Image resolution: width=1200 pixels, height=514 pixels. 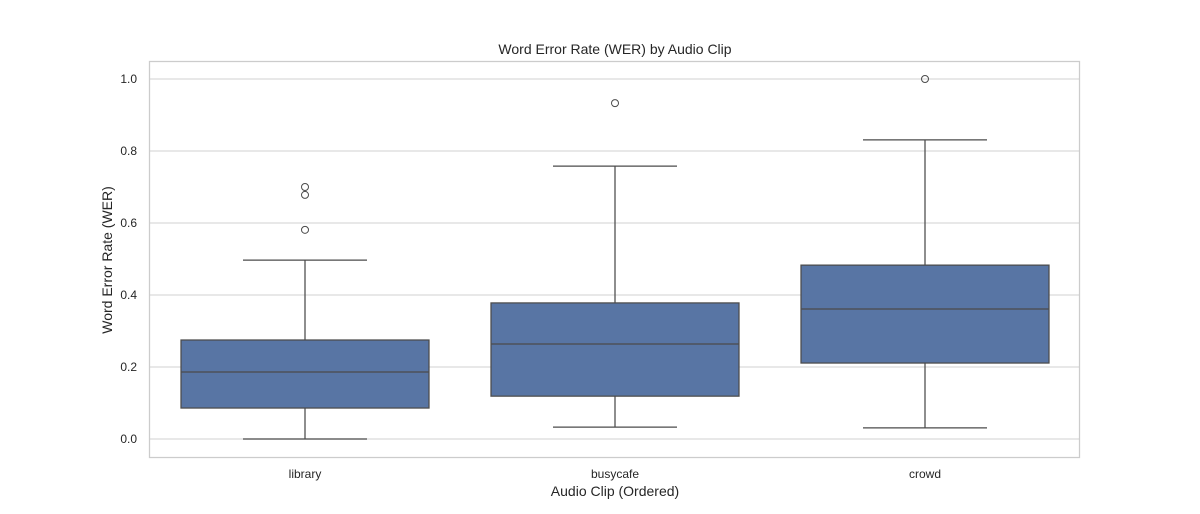 I want to click on x-tick-label: crowd, so click(x=925, y=474).